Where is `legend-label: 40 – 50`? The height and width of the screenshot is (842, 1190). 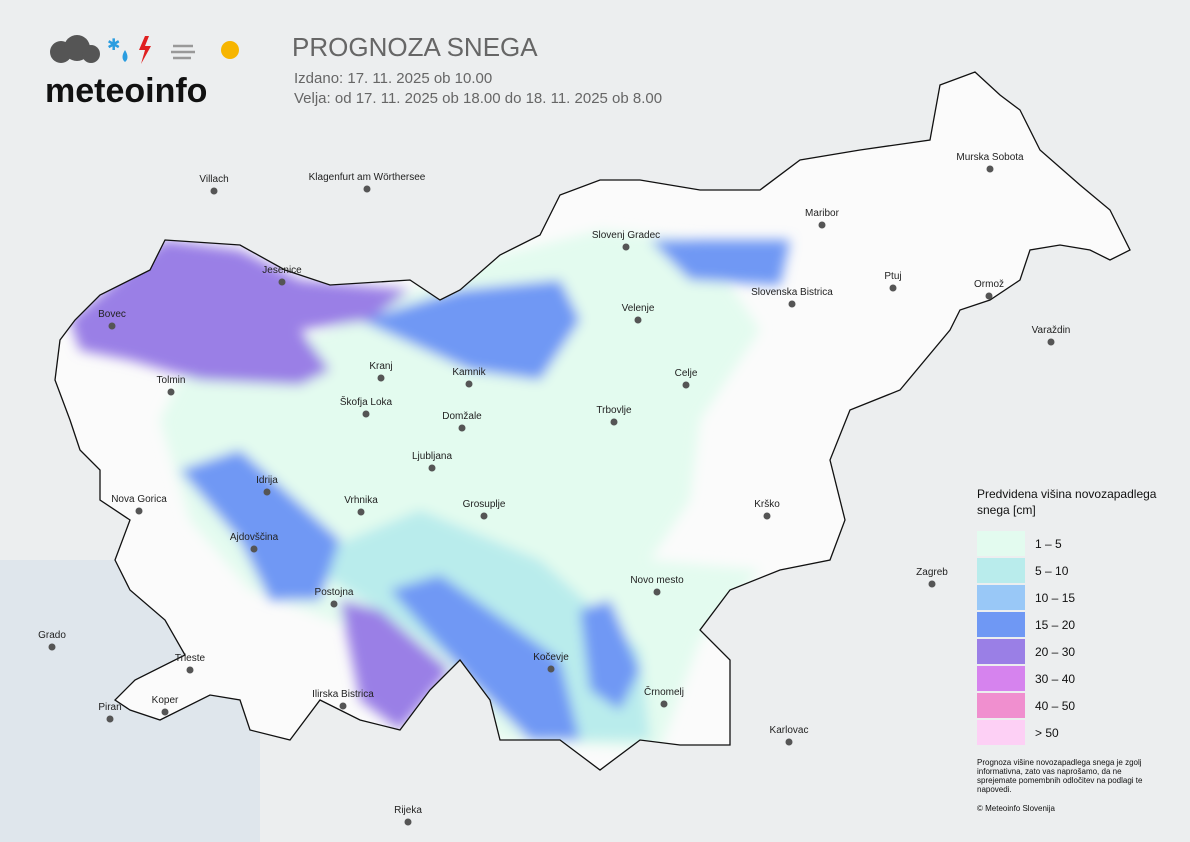
legend-label: 40 – 50 is located at coordinates (1055, 705).